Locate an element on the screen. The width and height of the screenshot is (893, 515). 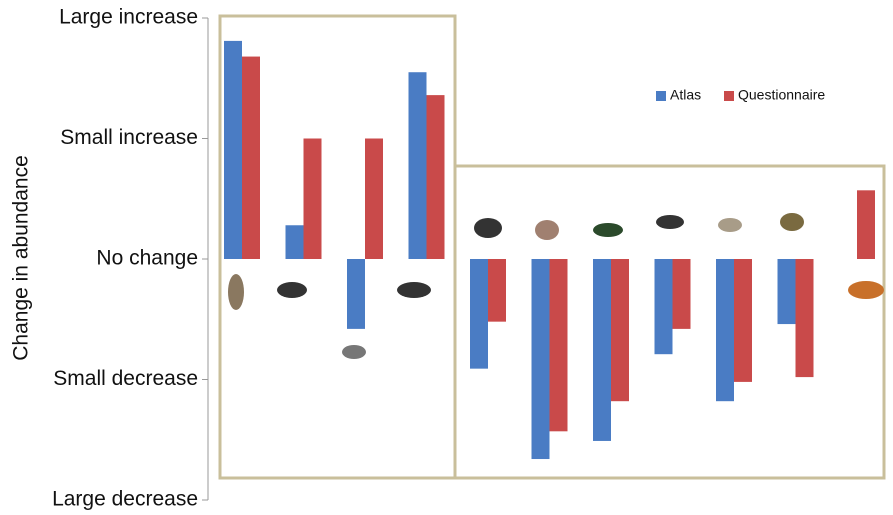
legend-label: Questionnaire is located at coordinates (781, 95).